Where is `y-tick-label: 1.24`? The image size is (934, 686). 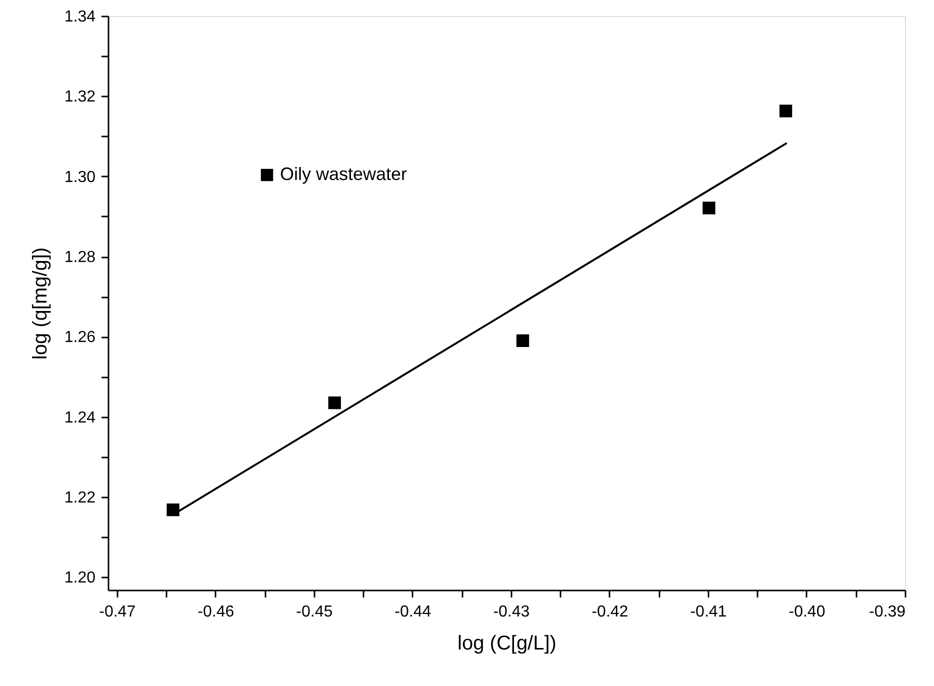 y-tick-label: 1.24 is located at coordinates (80, 417).